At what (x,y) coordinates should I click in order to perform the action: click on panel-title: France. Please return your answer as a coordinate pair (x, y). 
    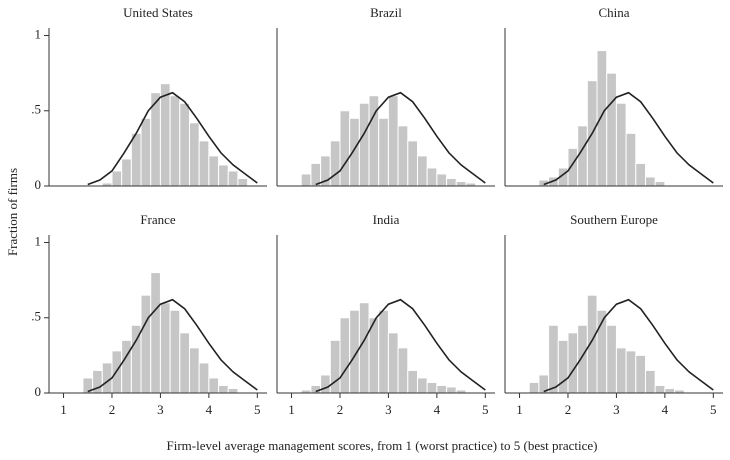
    Looking at the image, I should click on (158, 219).